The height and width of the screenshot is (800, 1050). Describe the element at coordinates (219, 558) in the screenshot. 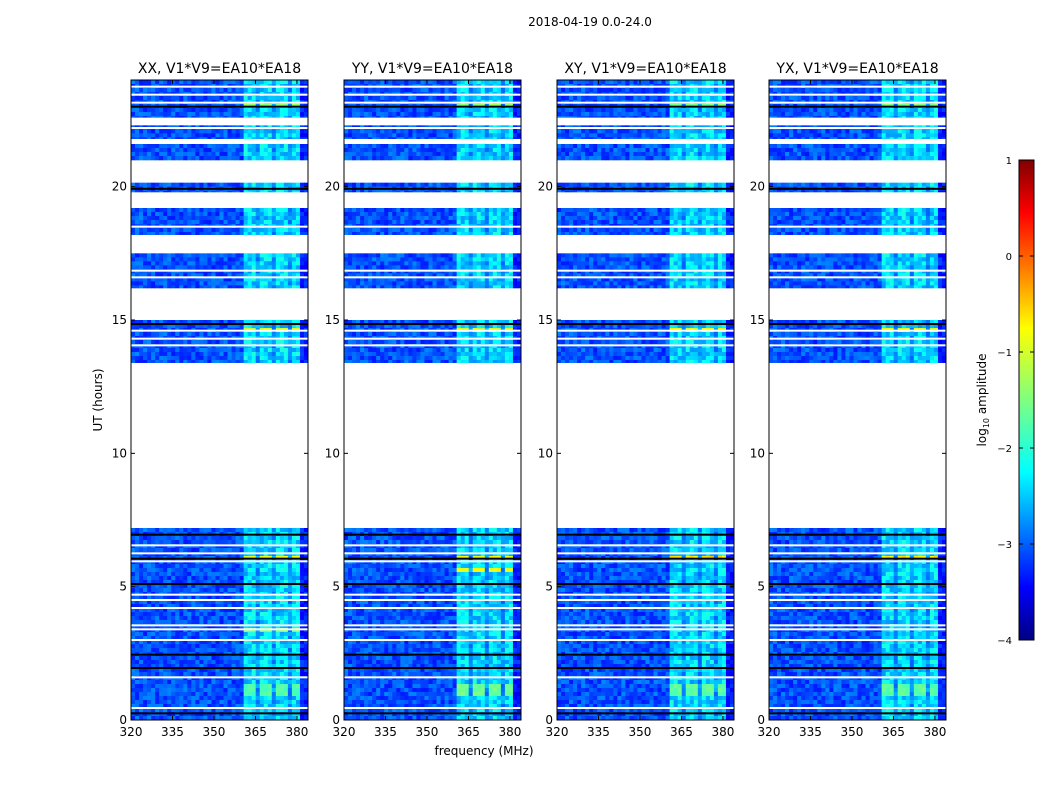

I see `flag-line` at that location.